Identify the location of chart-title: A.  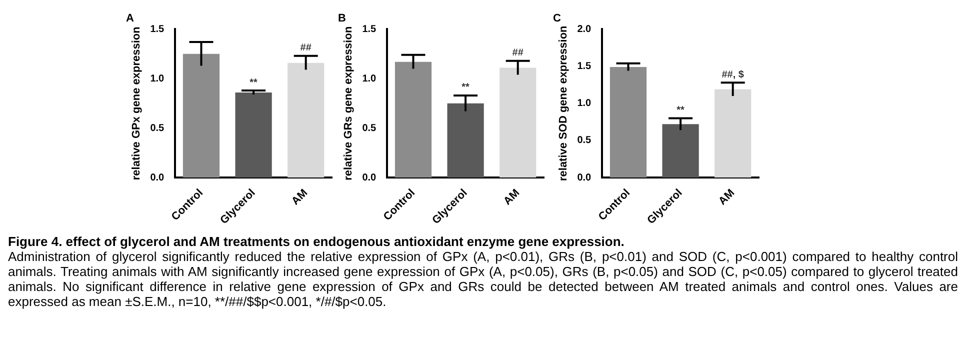
(130, 18).